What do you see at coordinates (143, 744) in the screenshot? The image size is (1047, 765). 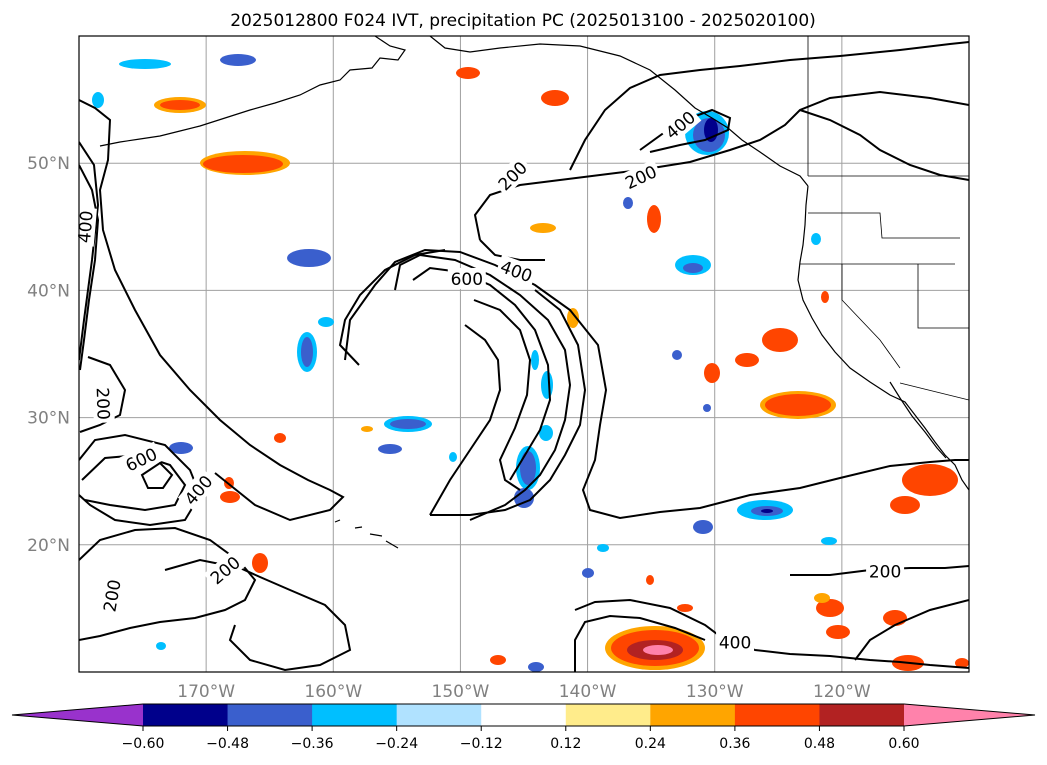 I see `colorbar-tick-label: −0.60` at bounding box center [143, 744].